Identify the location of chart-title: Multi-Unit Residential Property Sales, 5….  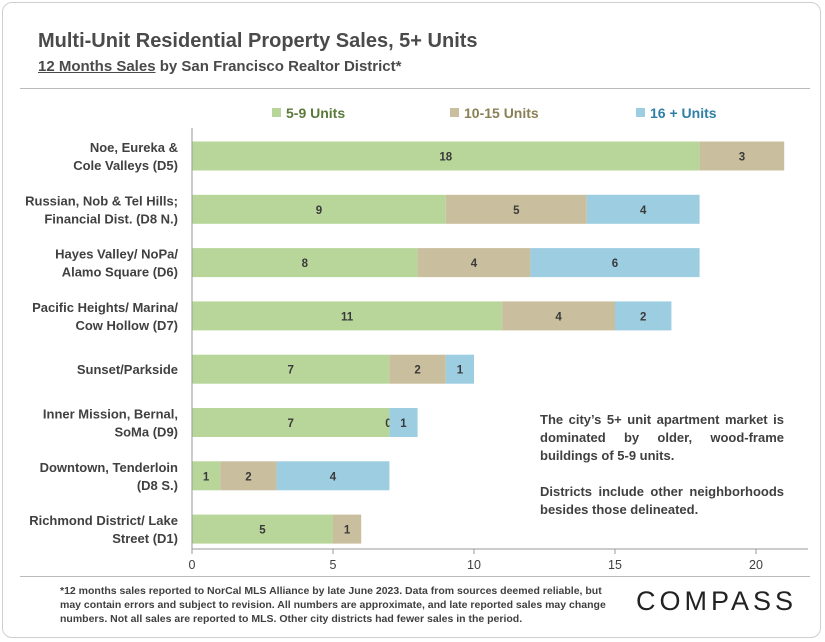
(258, 41).